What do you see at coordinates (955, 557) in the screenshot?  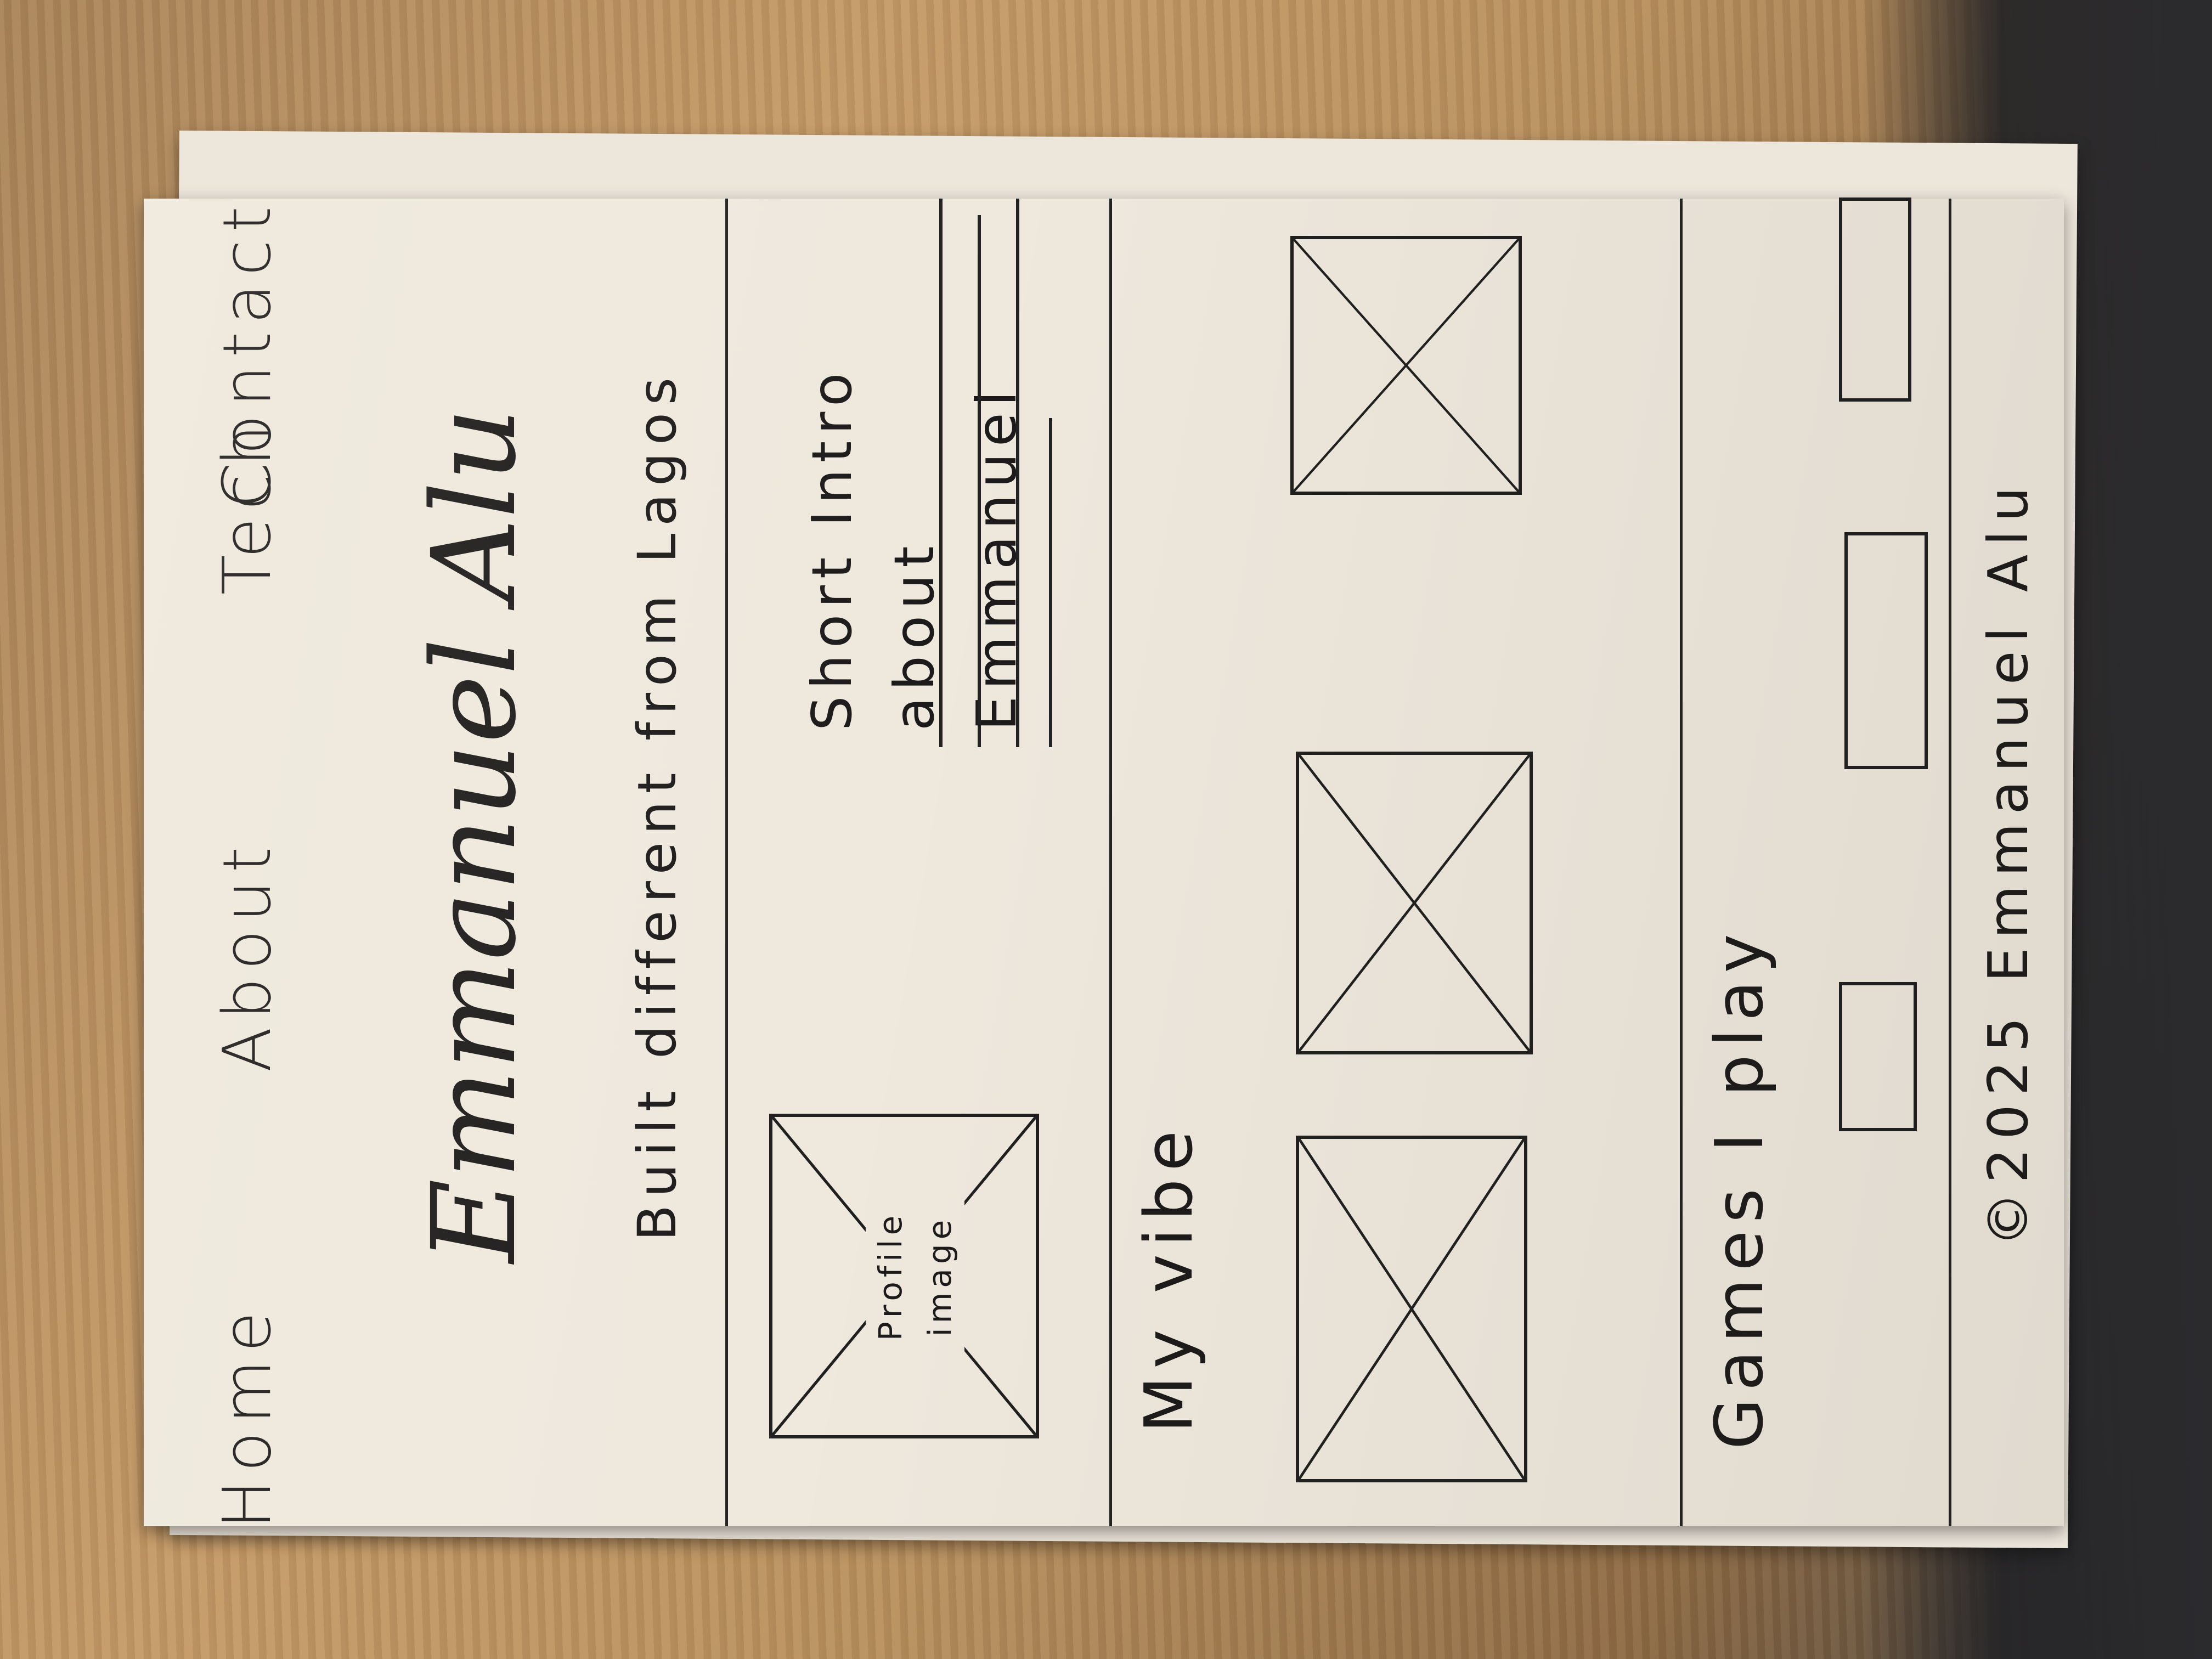 I see `intro-heading-line-2: about Emmanuel` at bounding box center [955, 557].